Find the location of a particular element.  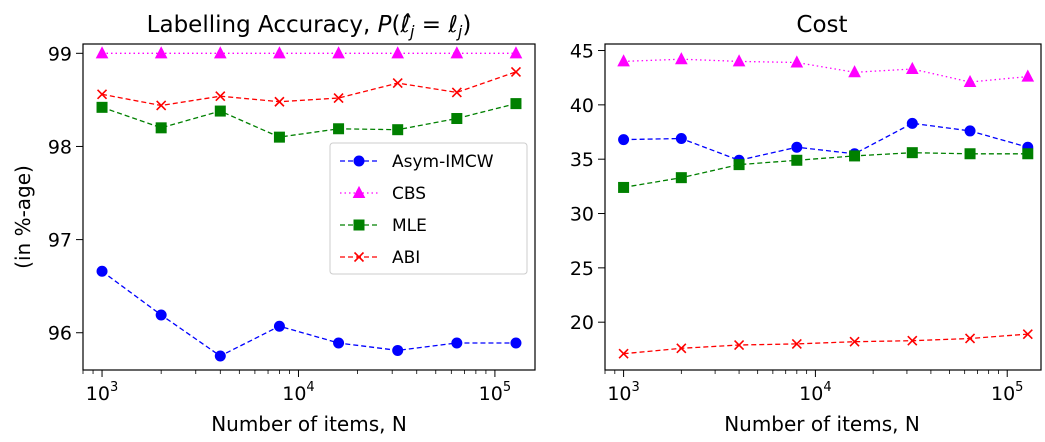

legend-cbs-marker is located at coordinates (359, 191).